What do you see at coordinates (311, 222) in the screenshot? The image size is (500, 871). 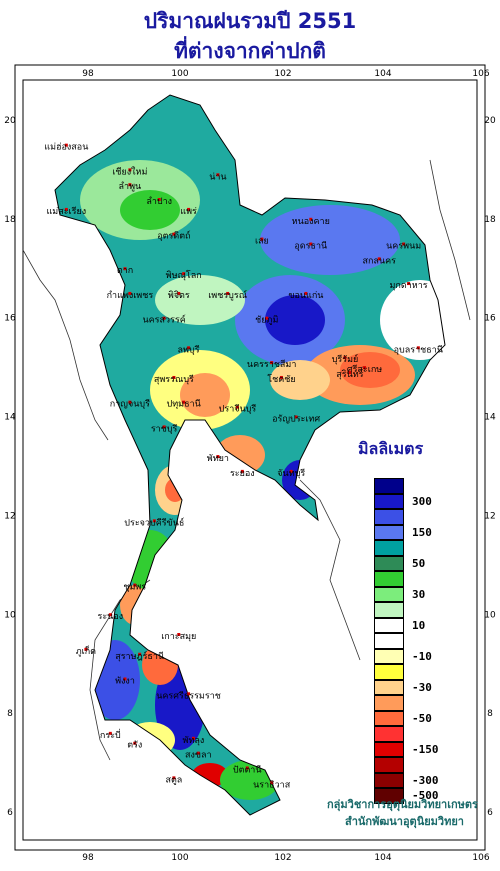 I see `province-label: หนองคาย` at bounding box center [311, 222].